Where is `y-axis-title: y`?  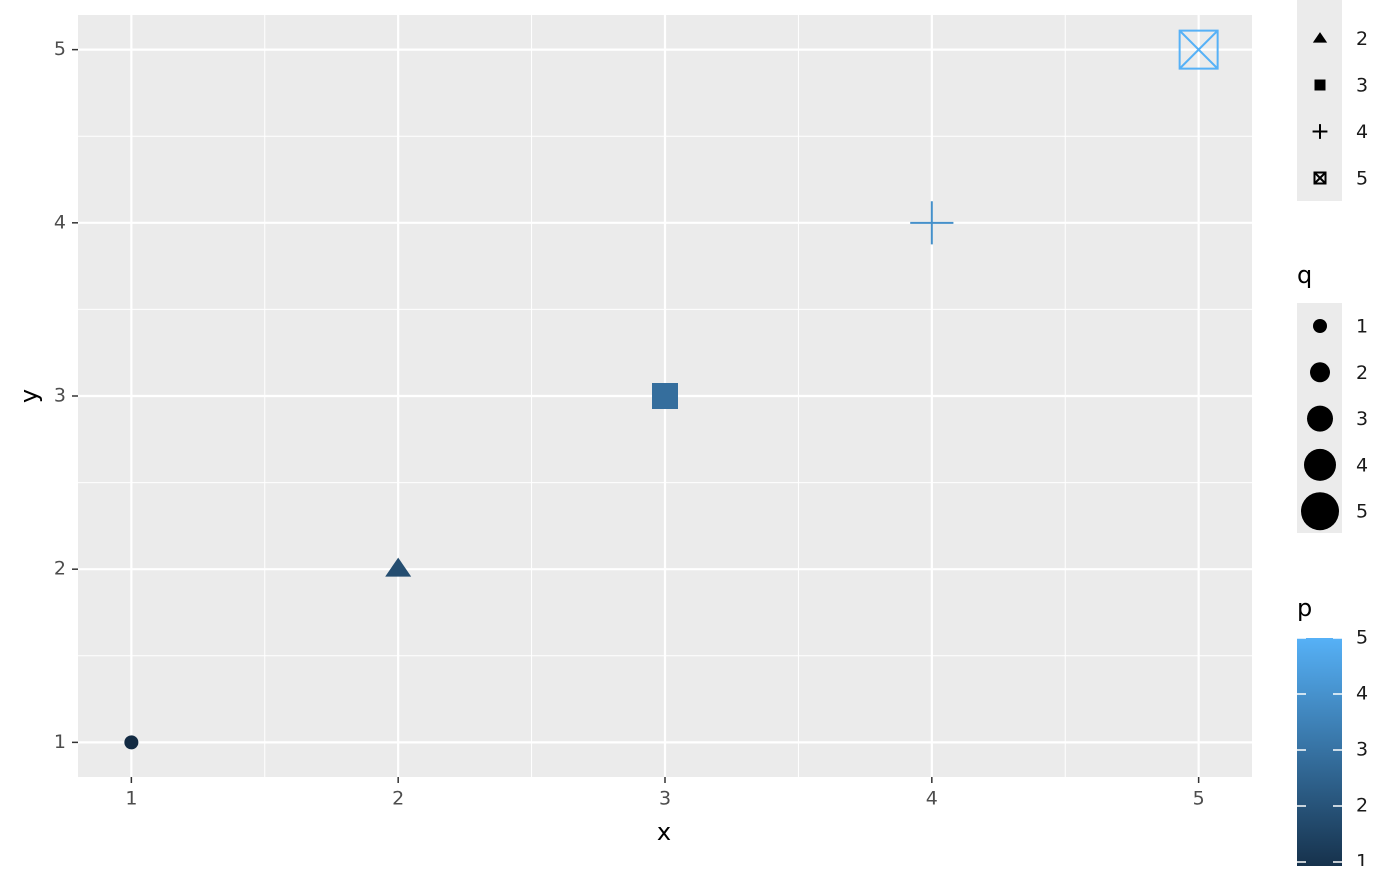
y-axis-title: y is located at coordinates (29, 396).